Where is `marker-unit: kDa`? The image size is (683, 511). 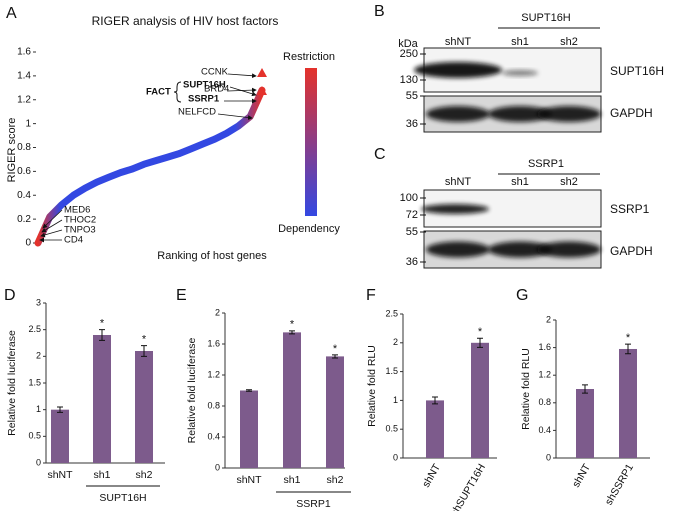 marker-unit: kDa is located at coordinates (408, 44).